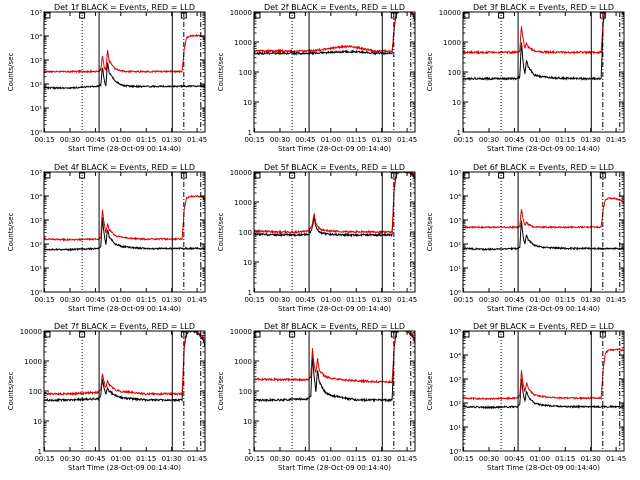 This screenshot has height=480, width=640. What do you see at coordinates (455, 245) in the screenshot?
I see `y-tick-label: 10²` at bounding box center [455, 245].